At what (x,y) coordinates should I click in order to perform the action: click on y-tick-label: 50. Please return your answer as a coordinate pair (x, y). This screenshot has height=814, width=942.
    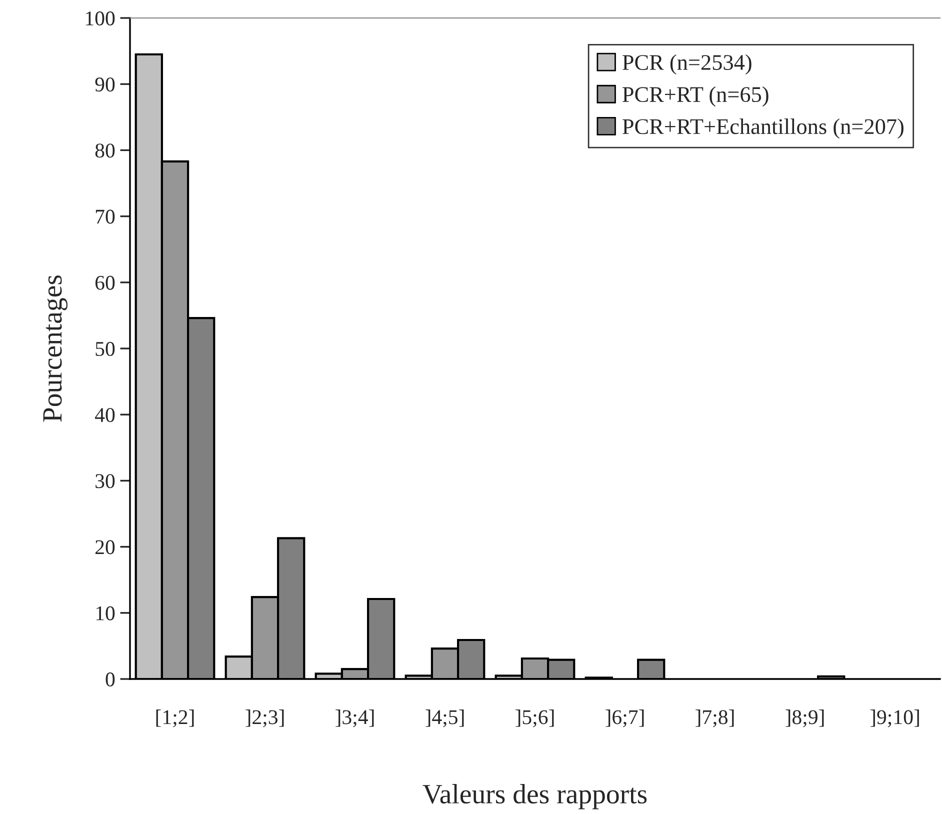
    Looking at the image, I should click on (105, 349).